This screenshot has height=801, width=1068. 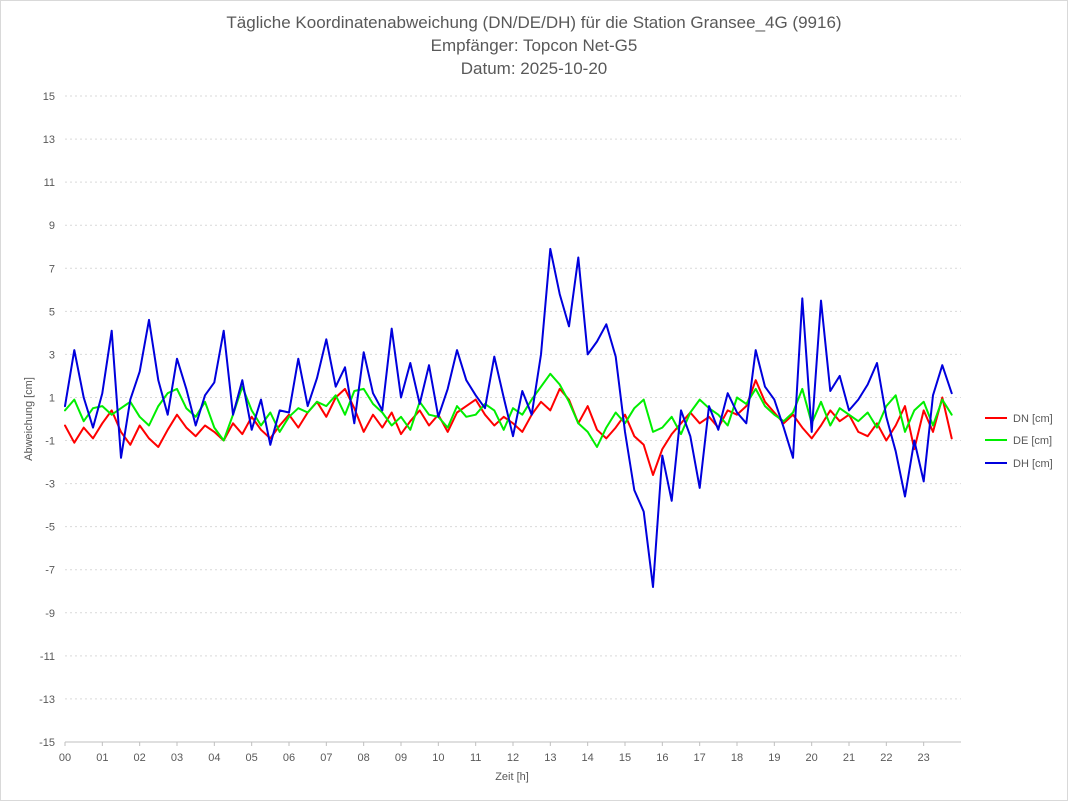 I want to click on y-tick-label: 5, so click(x=52, y=312).